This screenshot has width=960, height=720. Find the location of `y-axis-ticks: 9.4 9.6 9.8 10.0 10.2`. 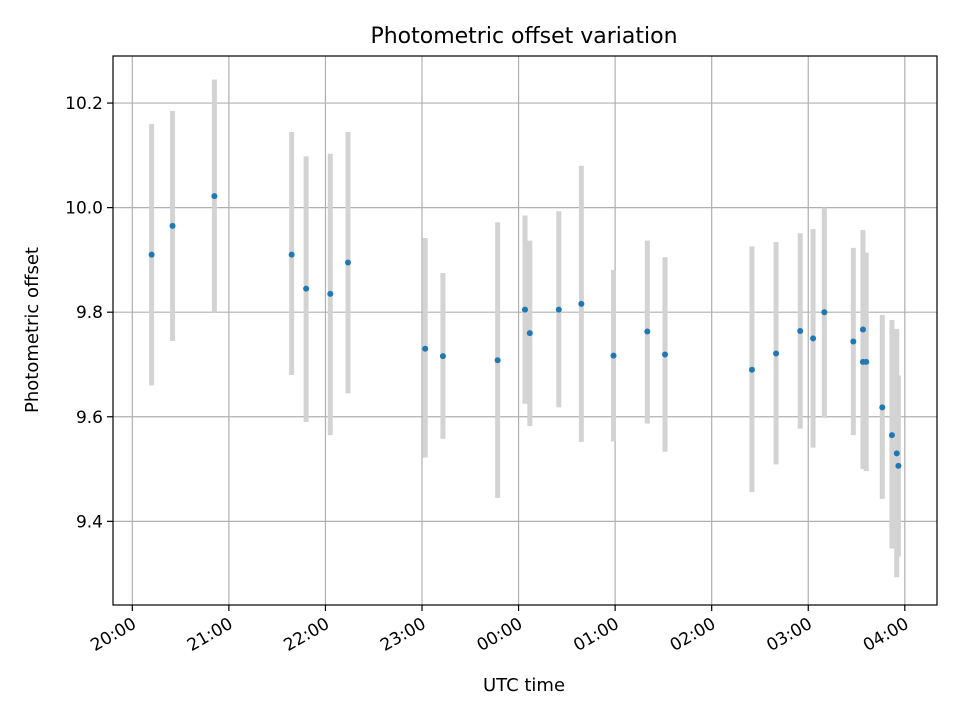

y-axis-ticks: 9.4 9.6 9.8 10.0 10.2 is located at coordinates (89, 313).